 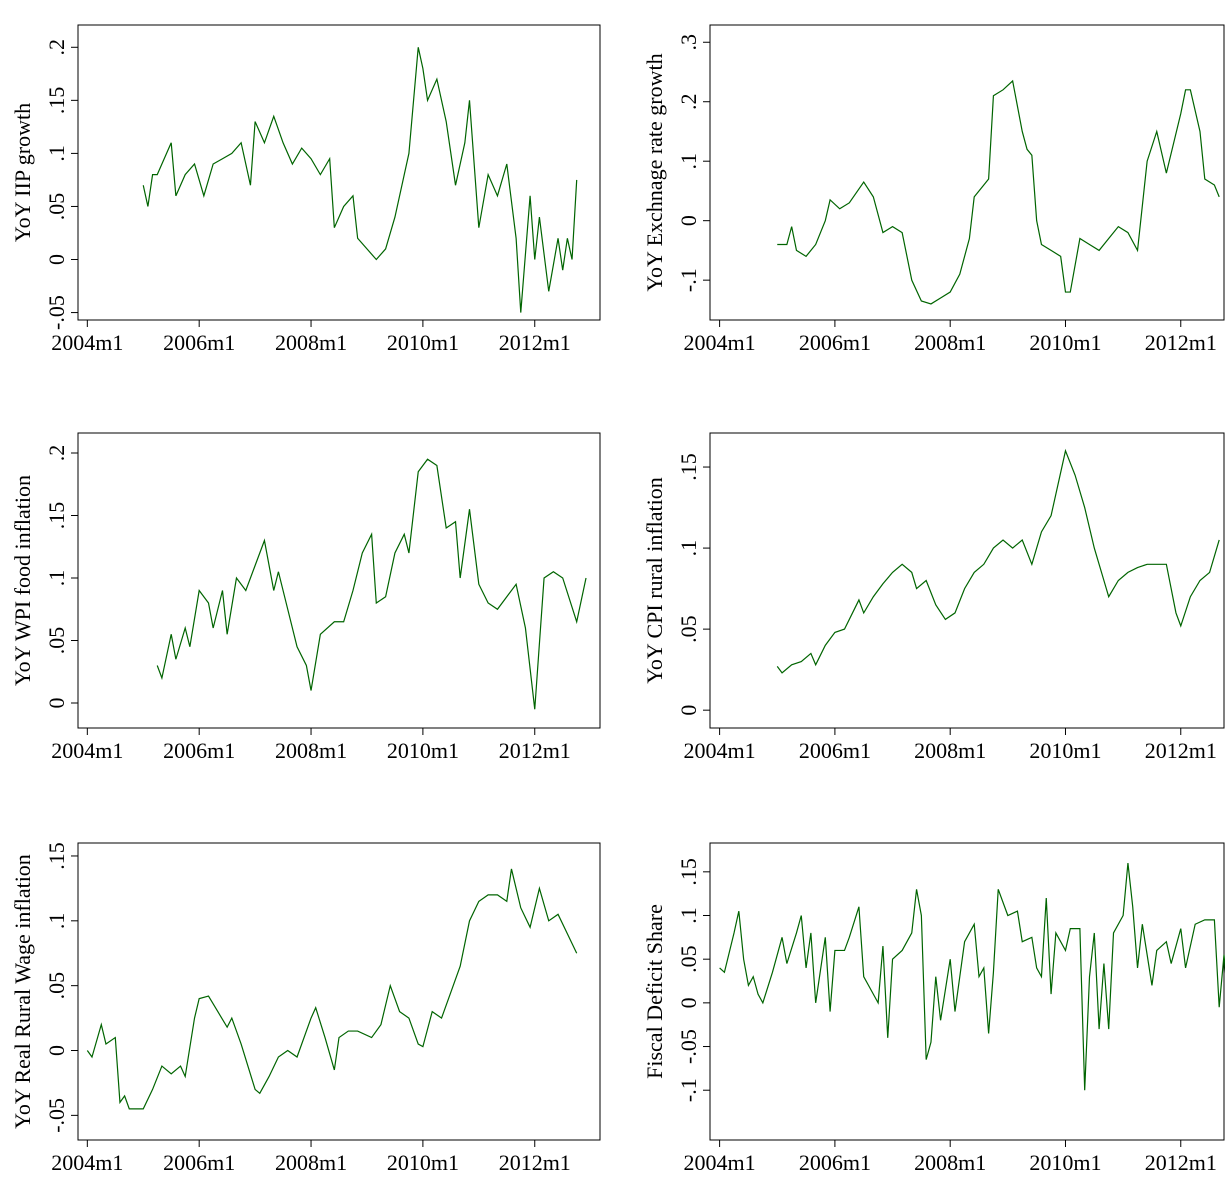 I want to click on y-axis-title: YoY WPI food inflation, so click(x=22, y=580).